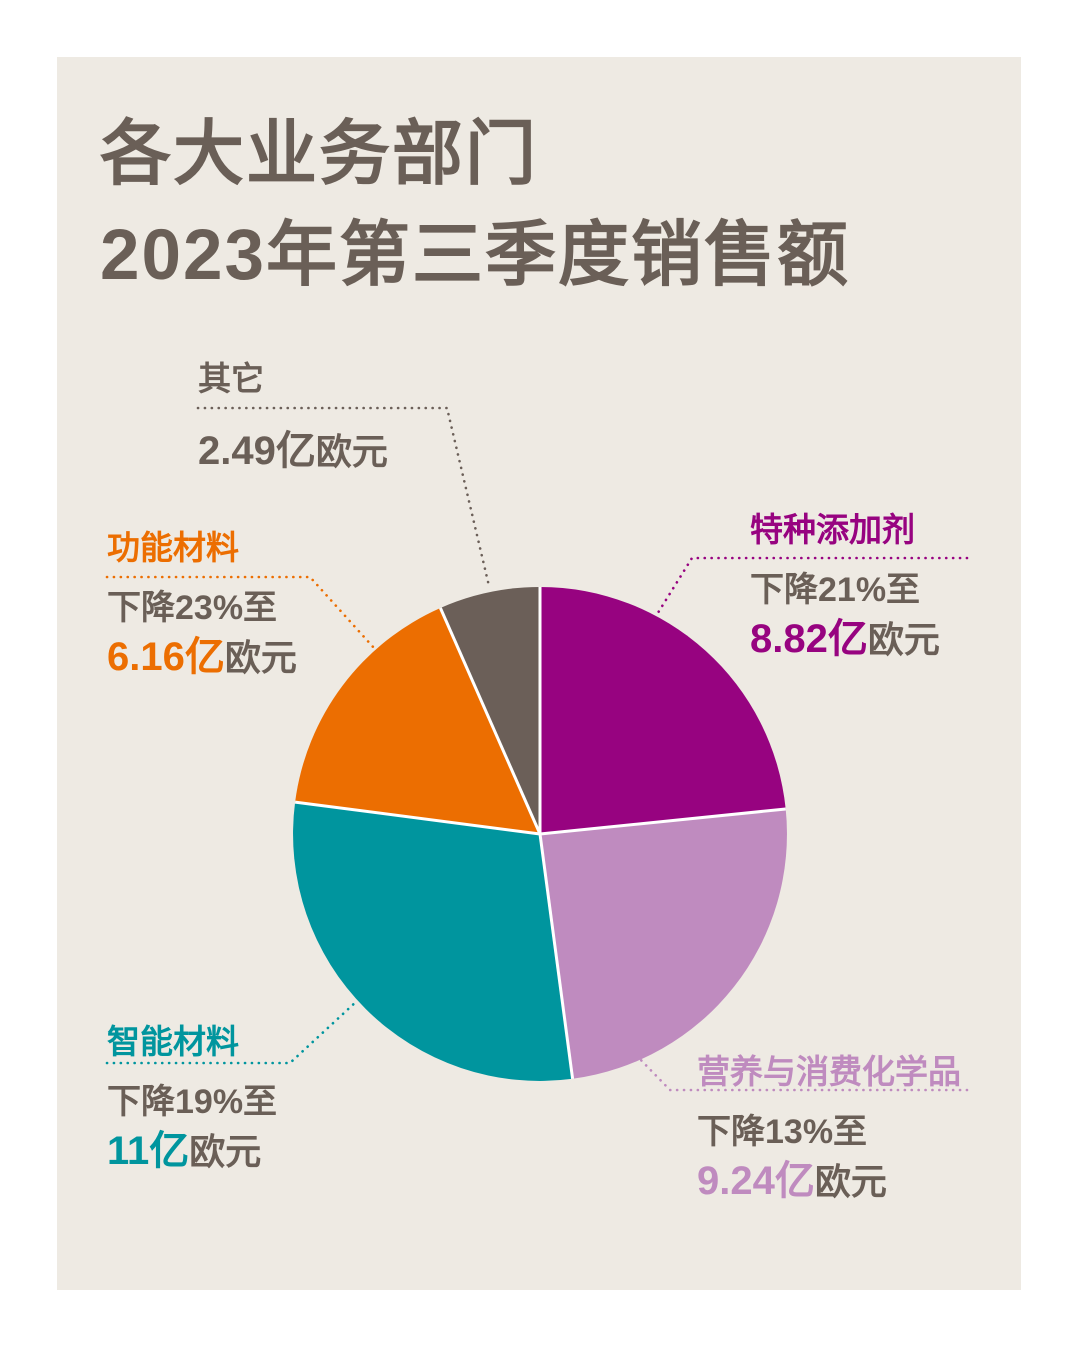 This screenshot has height=1346, width=1080. I want to click on value-line-specialty-additives: 8.82亿欧元, so click(845, 639).